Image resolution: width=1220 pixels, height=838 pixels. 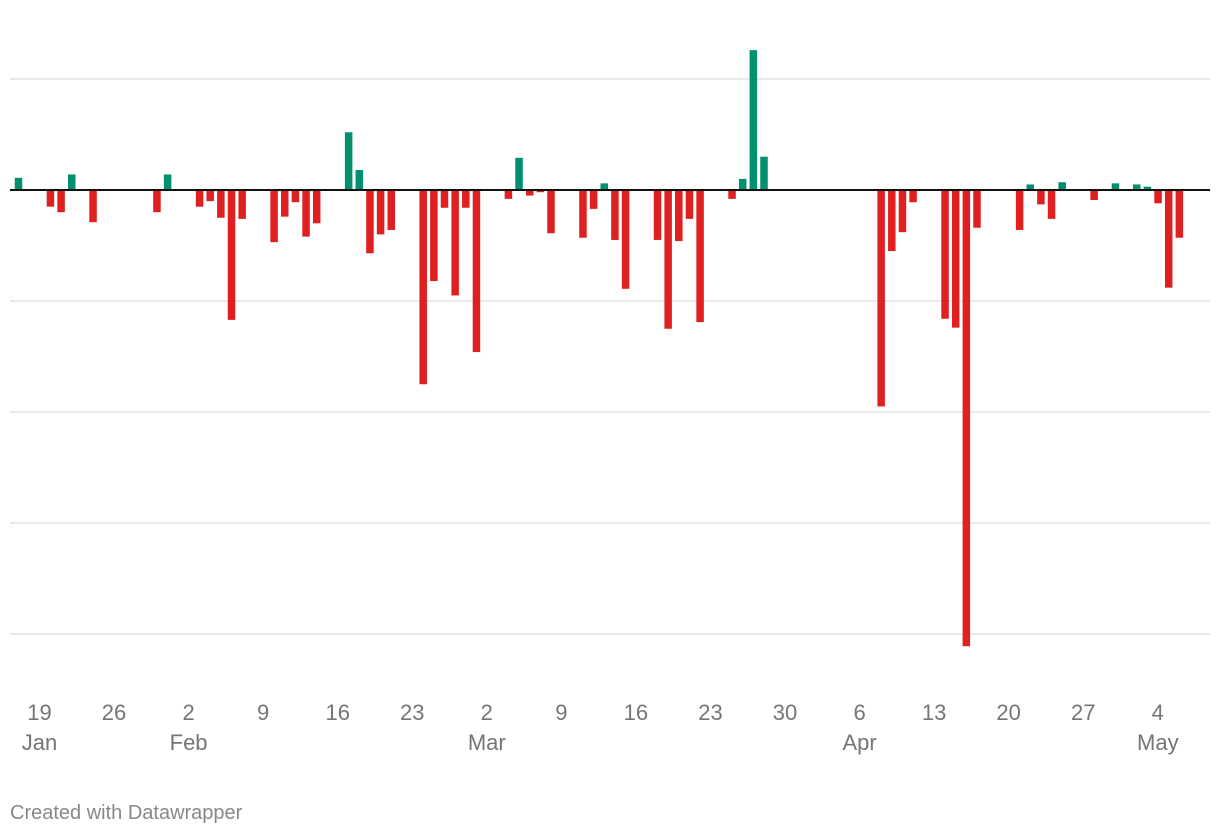 I want to click on x-tick-month-label: Jan, so click(x=39, y=742).